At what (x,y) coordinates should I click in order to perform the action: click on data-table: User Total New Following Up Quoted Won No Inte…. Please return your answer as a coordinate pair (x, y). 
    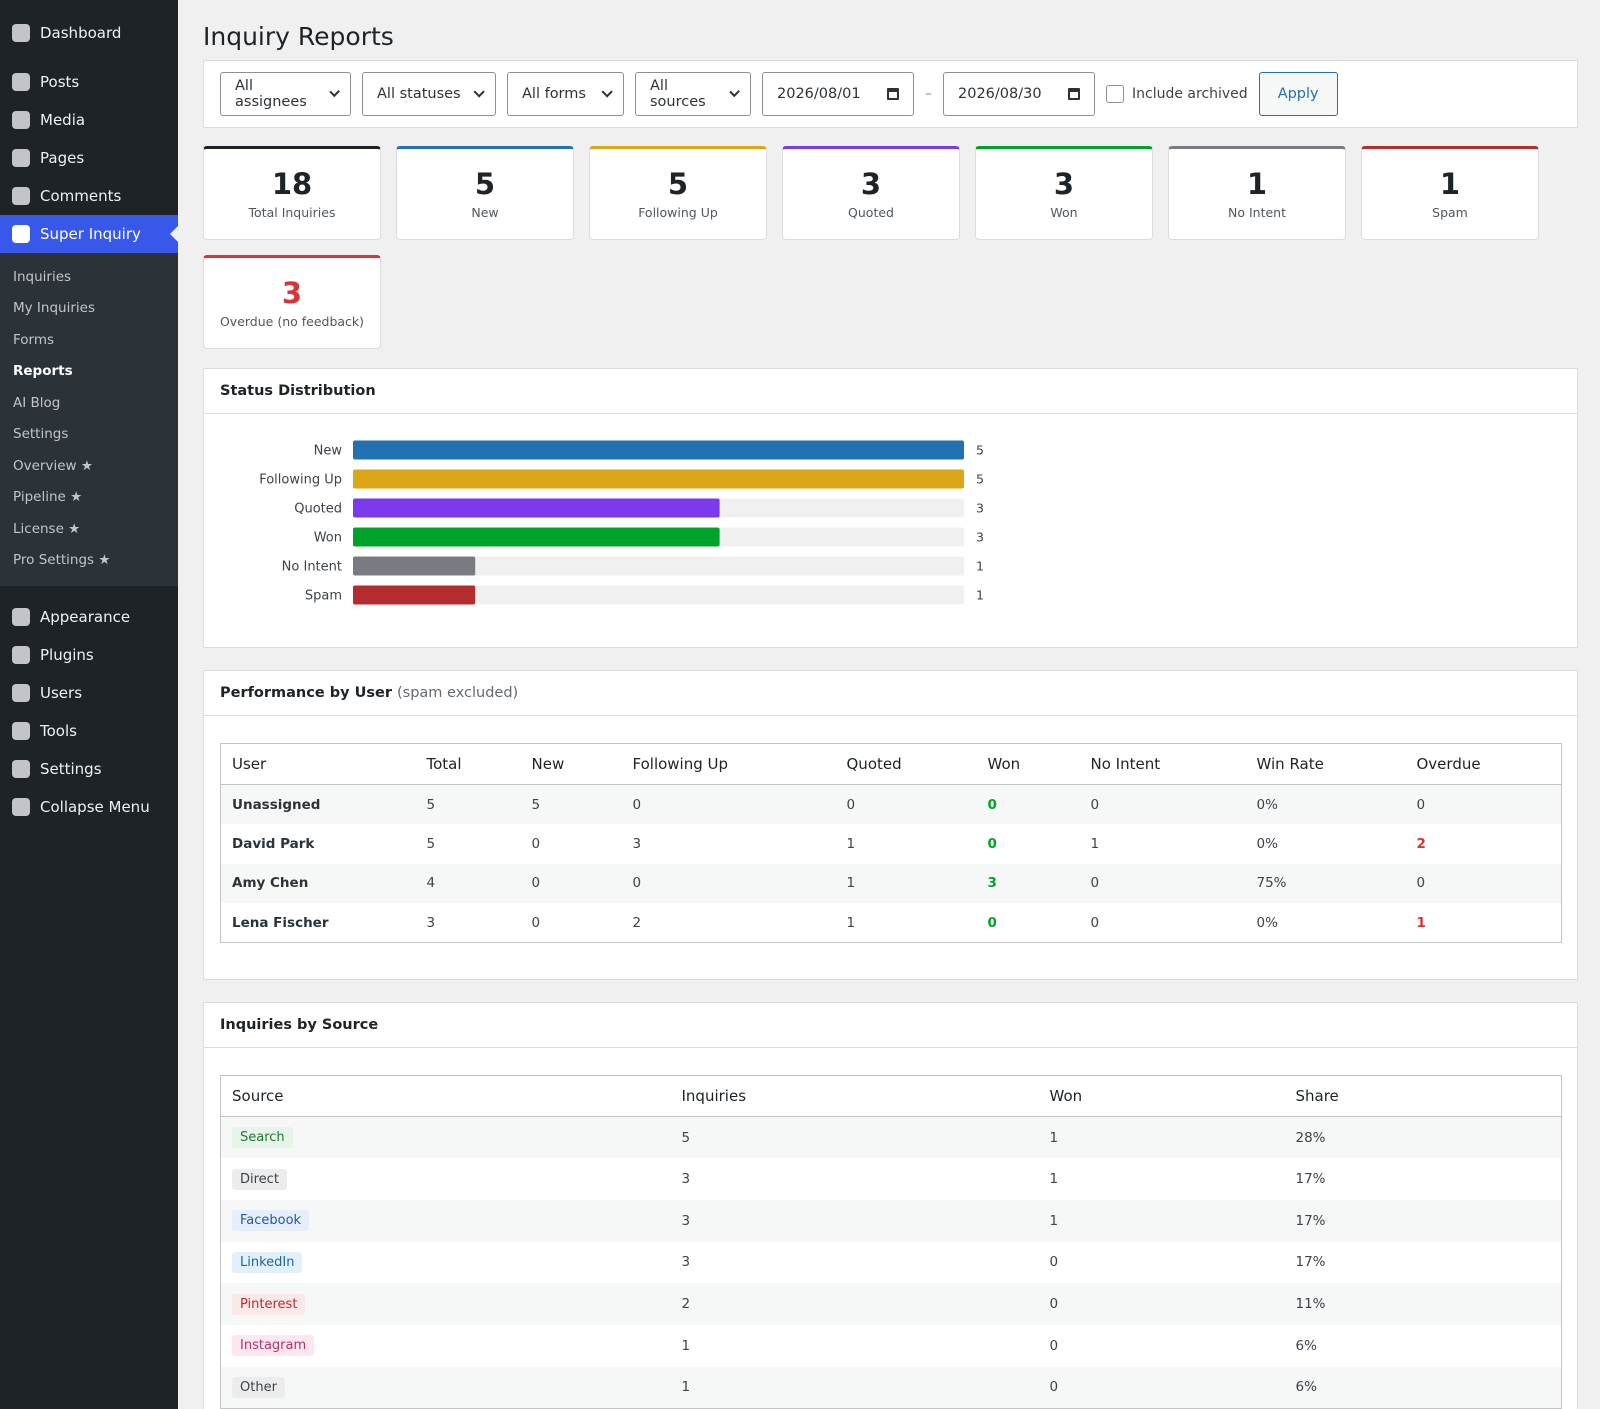
    Looking at the image, I should click on (891, 843).